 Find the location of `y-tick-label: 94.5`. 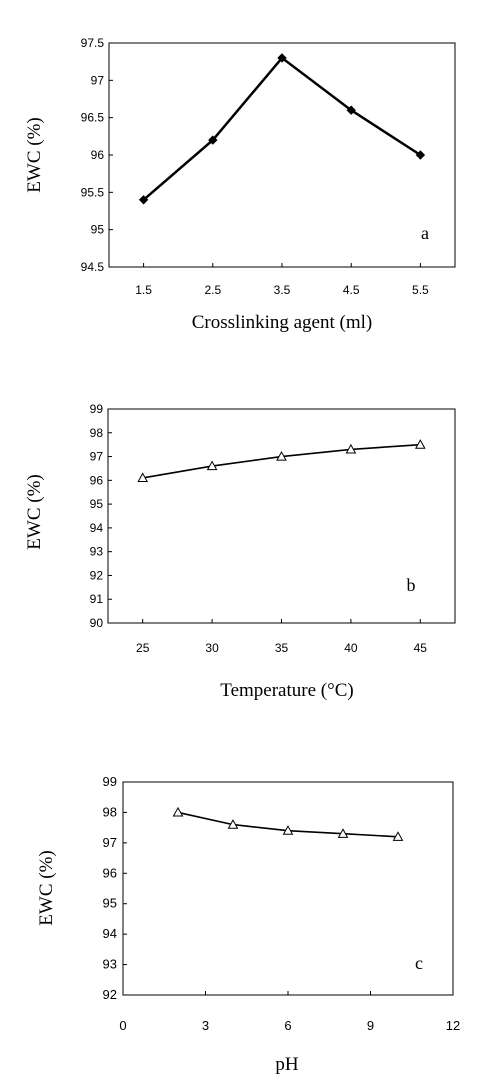

y-tick-label: 94.5 is located at coordinates (93, 267).